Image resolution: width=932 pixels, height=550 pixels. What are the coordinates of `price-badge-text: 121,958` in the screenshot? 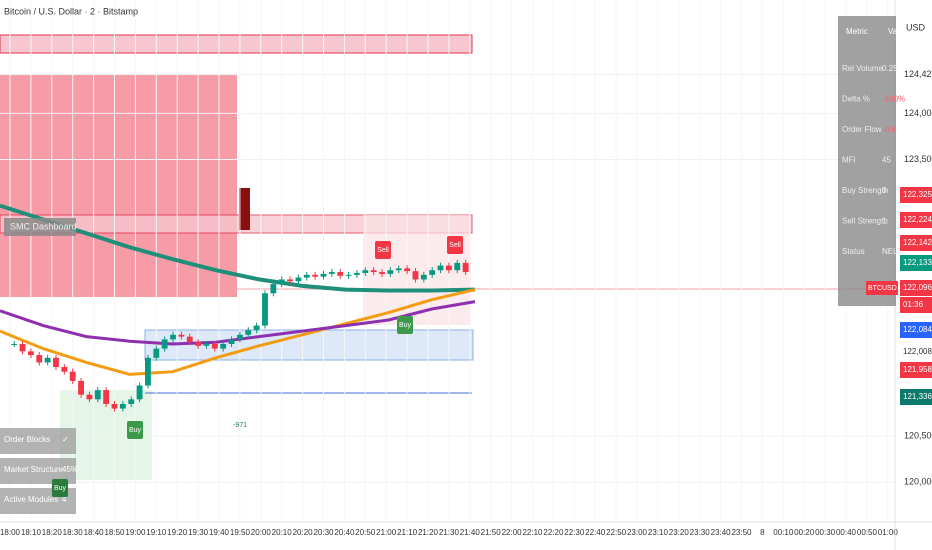 It's located at (917, 369).